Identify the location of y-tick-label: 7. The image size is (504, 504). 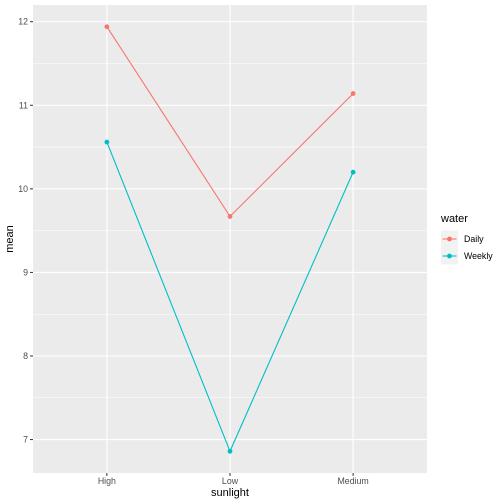
(25, 440).